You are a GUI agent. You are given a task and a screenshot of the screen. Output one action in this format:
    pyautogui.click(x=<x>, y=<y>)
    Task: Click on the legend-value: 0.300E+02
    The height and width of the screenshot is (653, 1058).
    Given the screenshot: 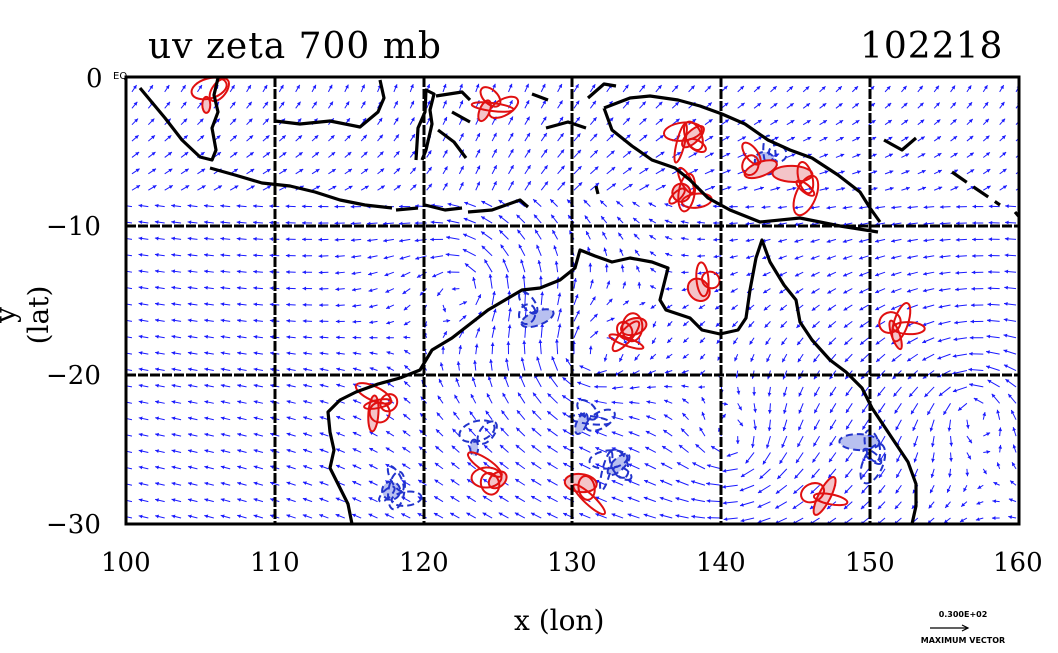 What is the action you would take?
    pyautogui.click(x=963, y=614)
    